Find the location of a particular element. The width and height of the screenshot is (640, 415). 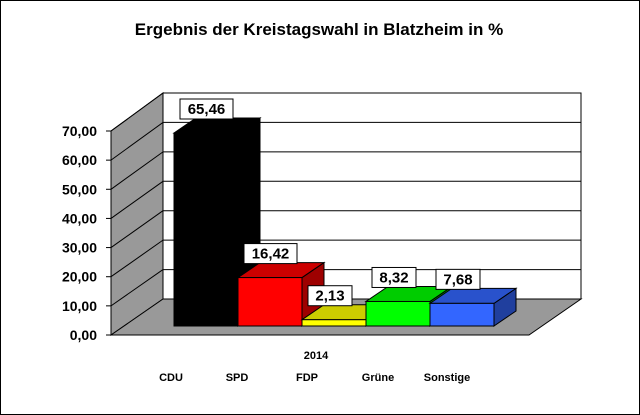

bar-grüne is located at coordinates (409, 306).